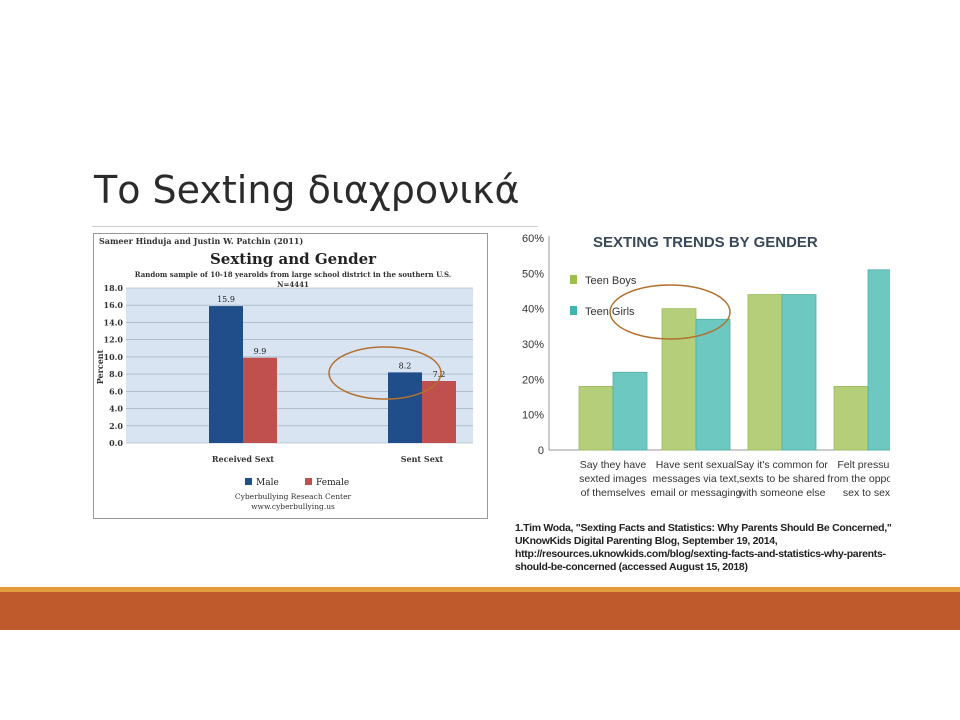 Image resolution: width=960 pixels, height=720 pixels. I want to click on chart-subtitle-2: N=4441, so click(293, 284).